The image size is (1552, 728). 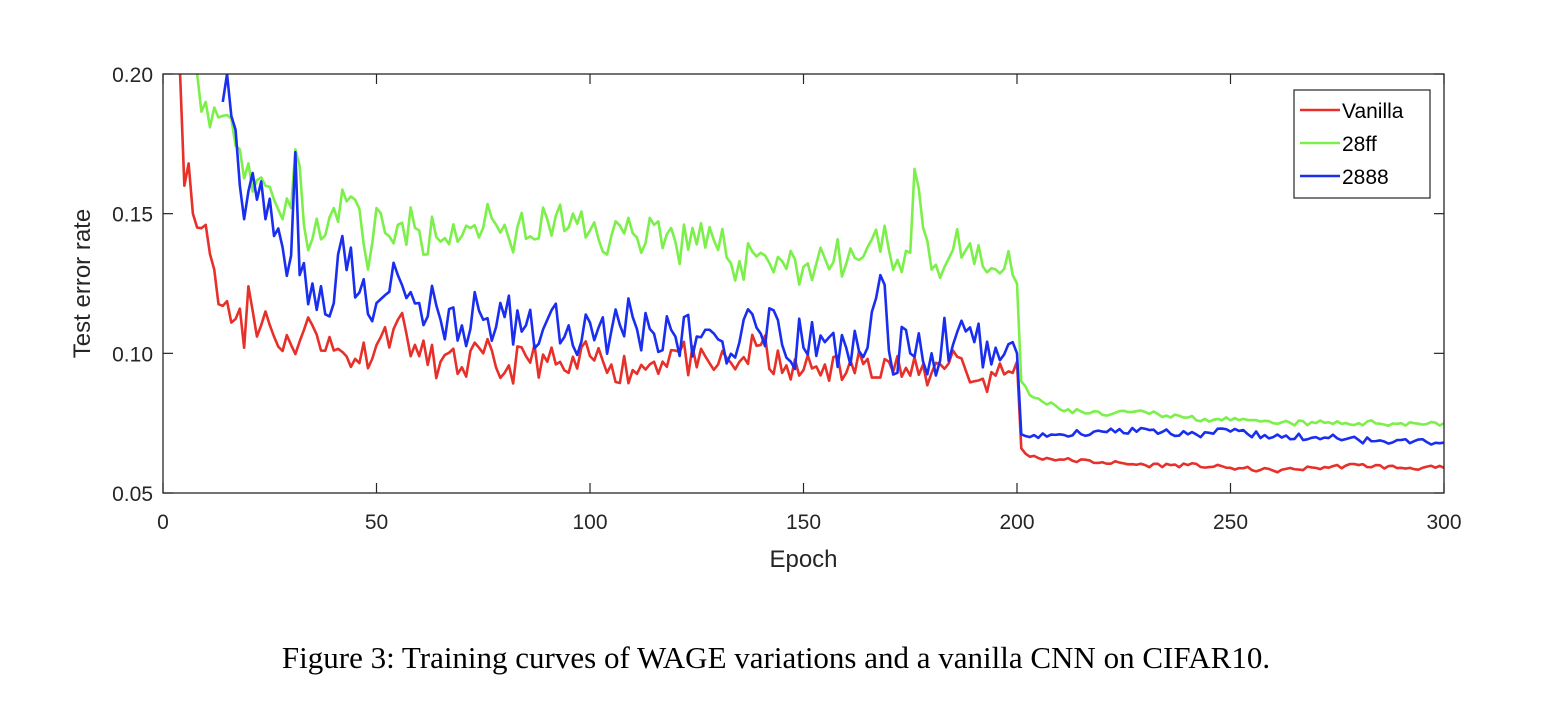 What do you see at coordinates (1016, 522) in the screenshot?
I see `x-tick-label: 200` at bounding box center [1016, 522].